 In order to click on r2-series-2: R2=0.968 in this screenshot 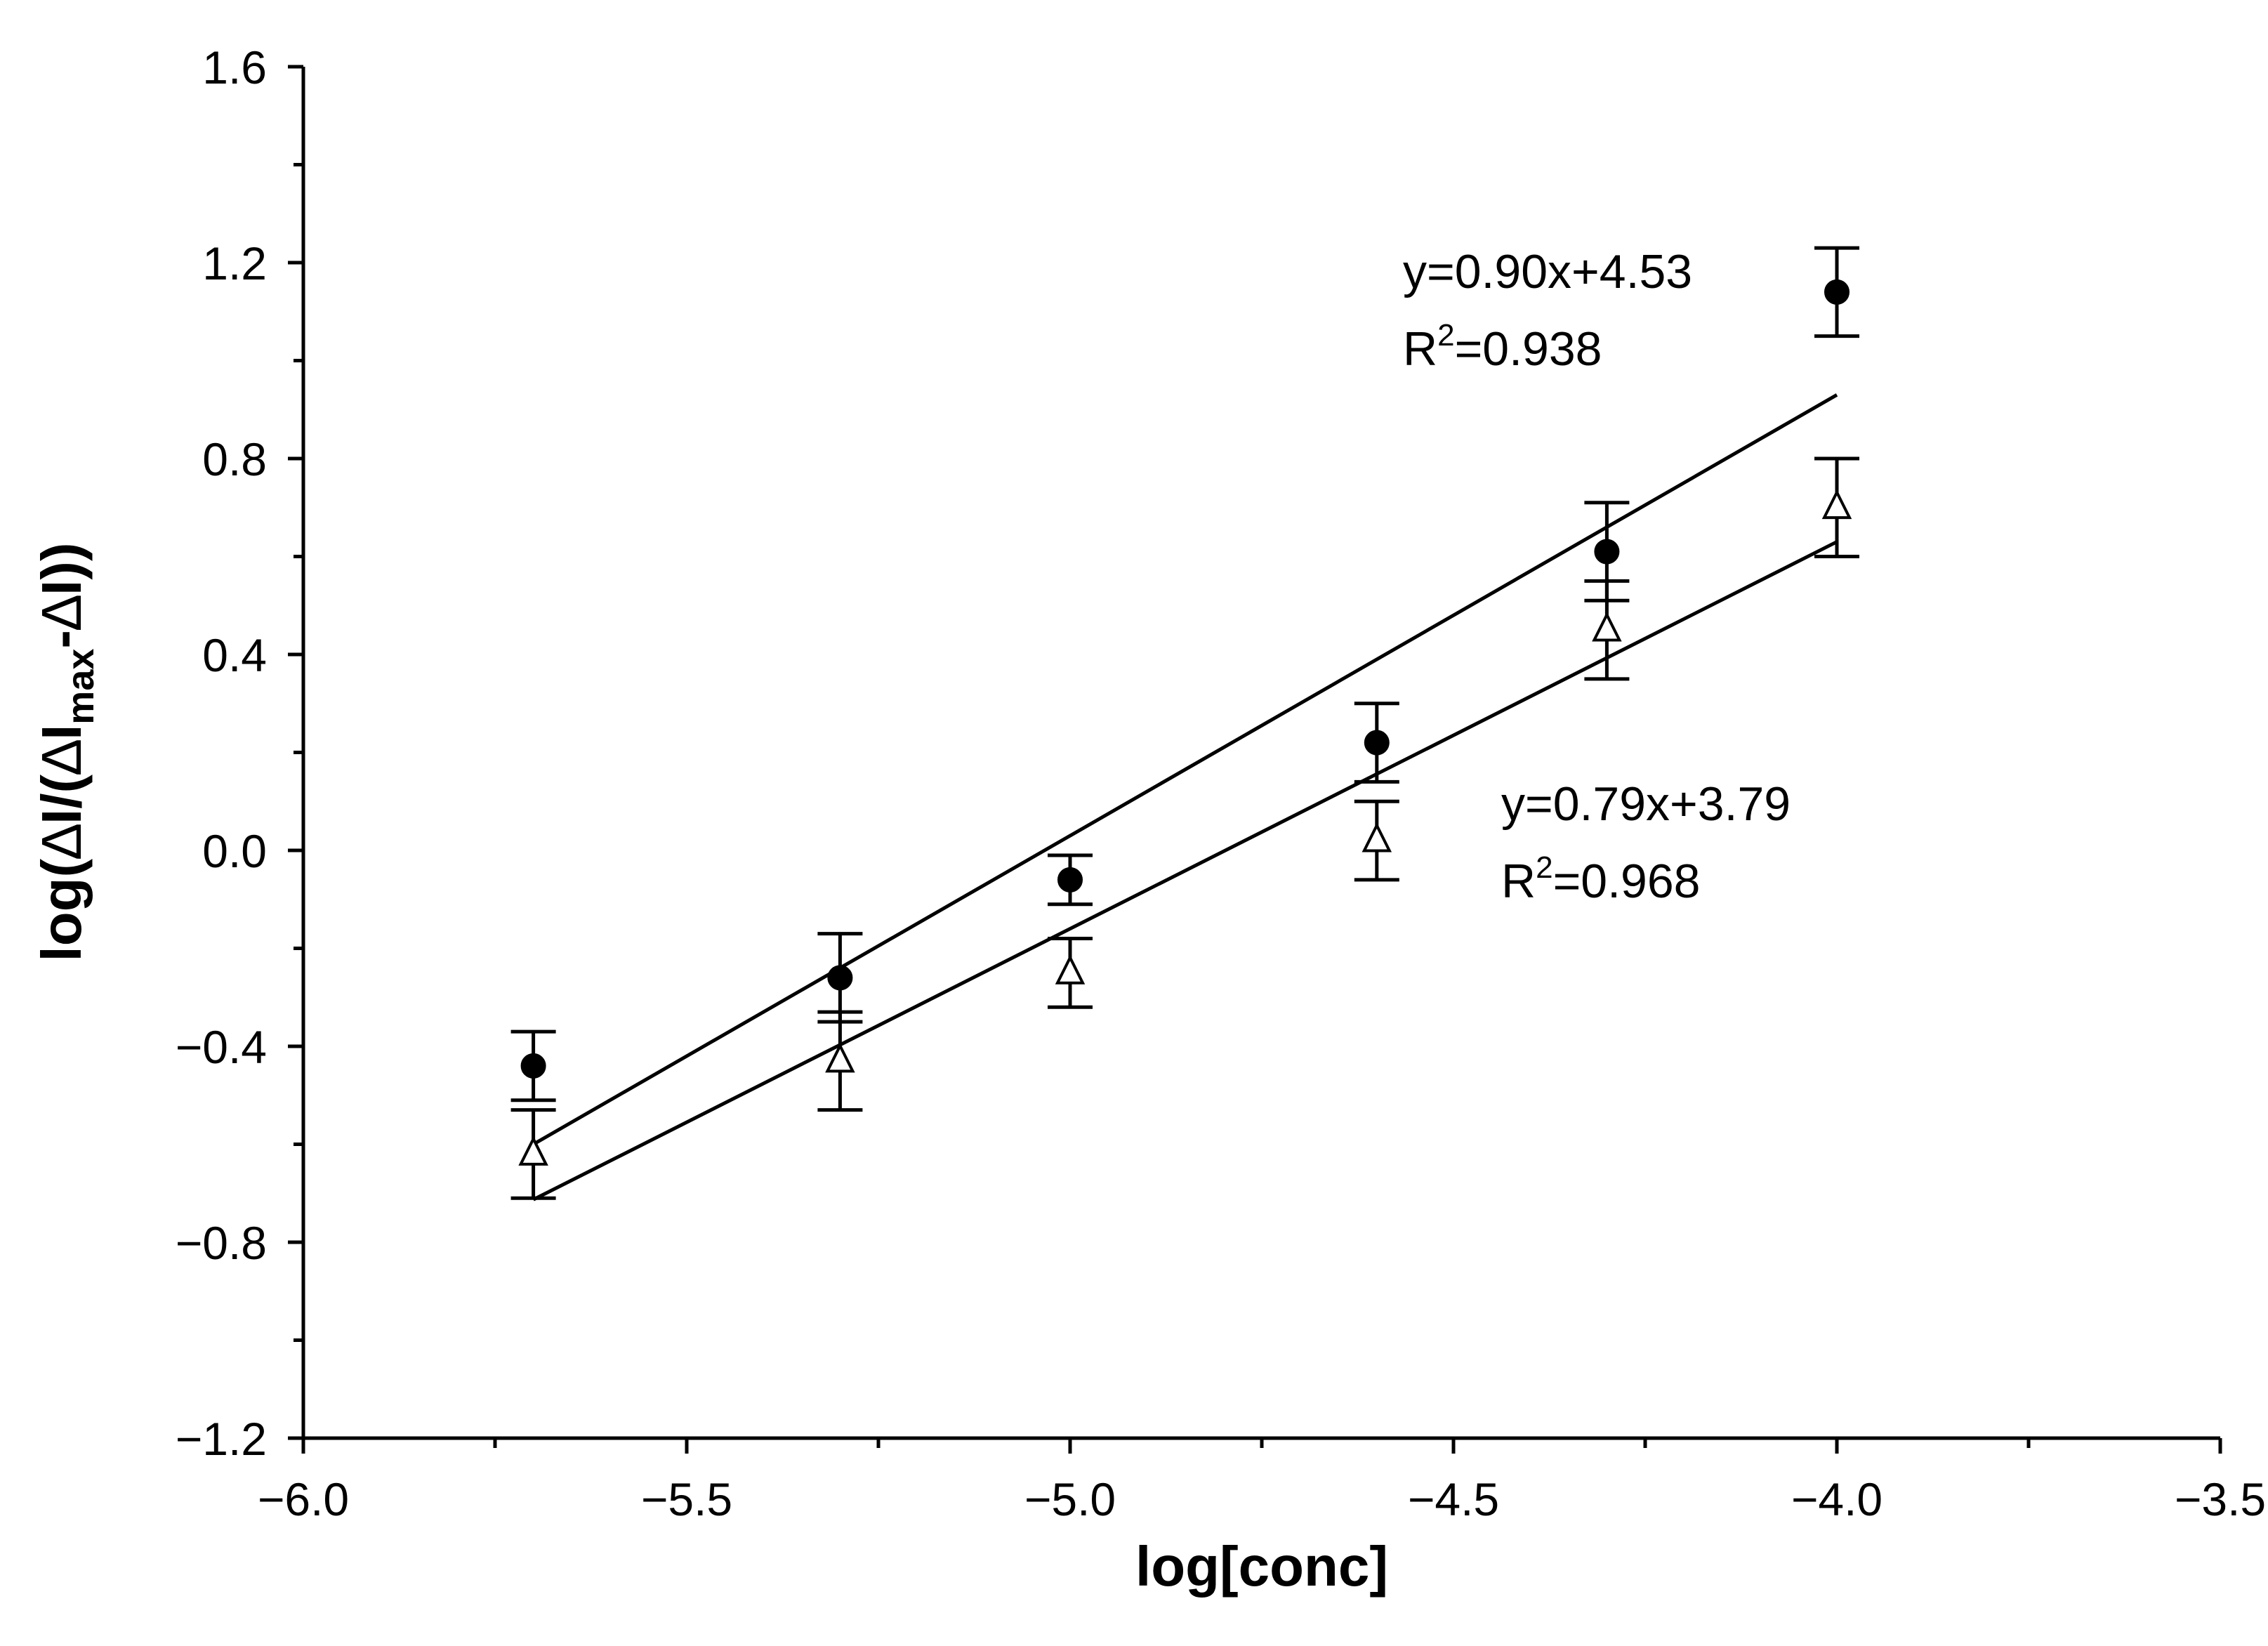, I will do `click(1601, 879)`.